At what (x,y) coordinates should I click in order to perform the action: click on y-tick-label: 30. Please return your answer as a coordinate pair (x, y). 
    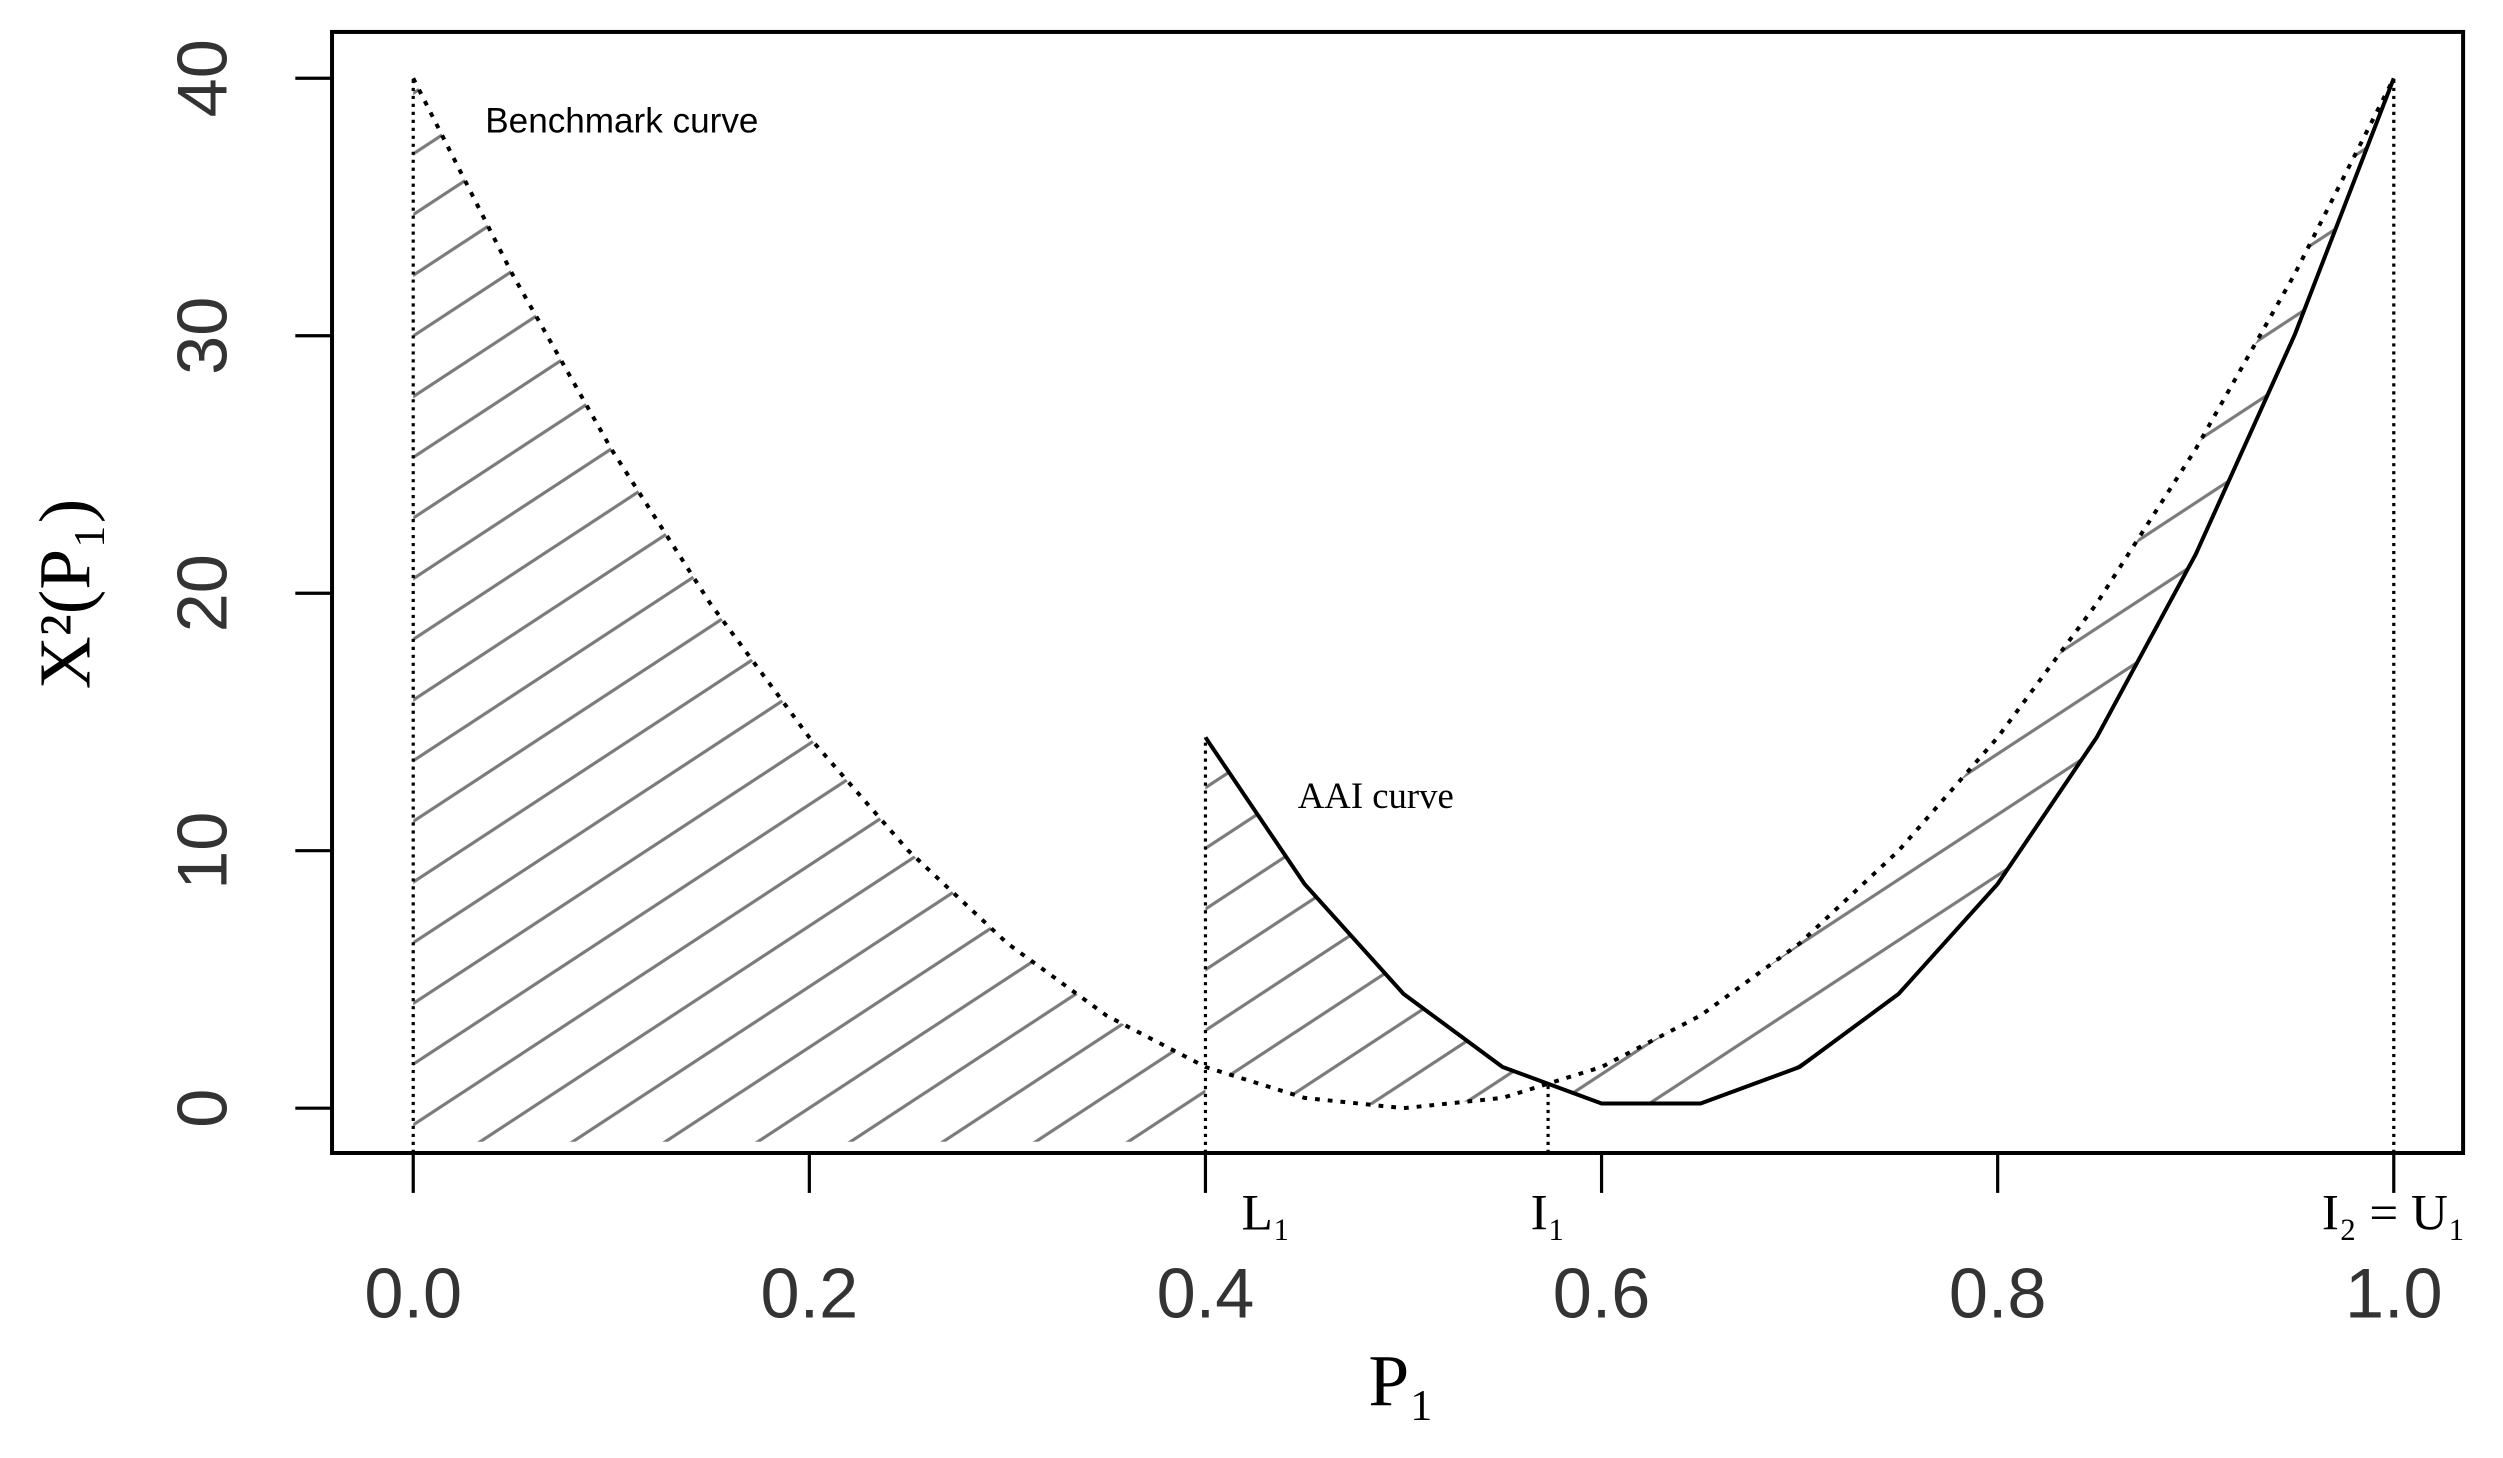
    Looking at the image, I should click on (202, 336).